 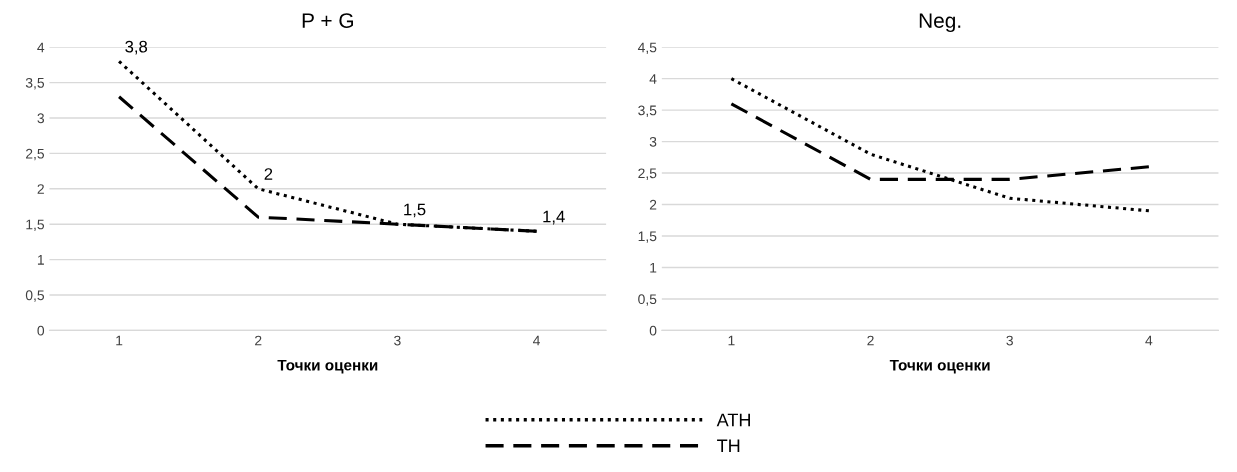 What do you see at coordinates (415, 210) in the screenshot?
I see `data-label: 1,5` at bounding box center [415, 210].